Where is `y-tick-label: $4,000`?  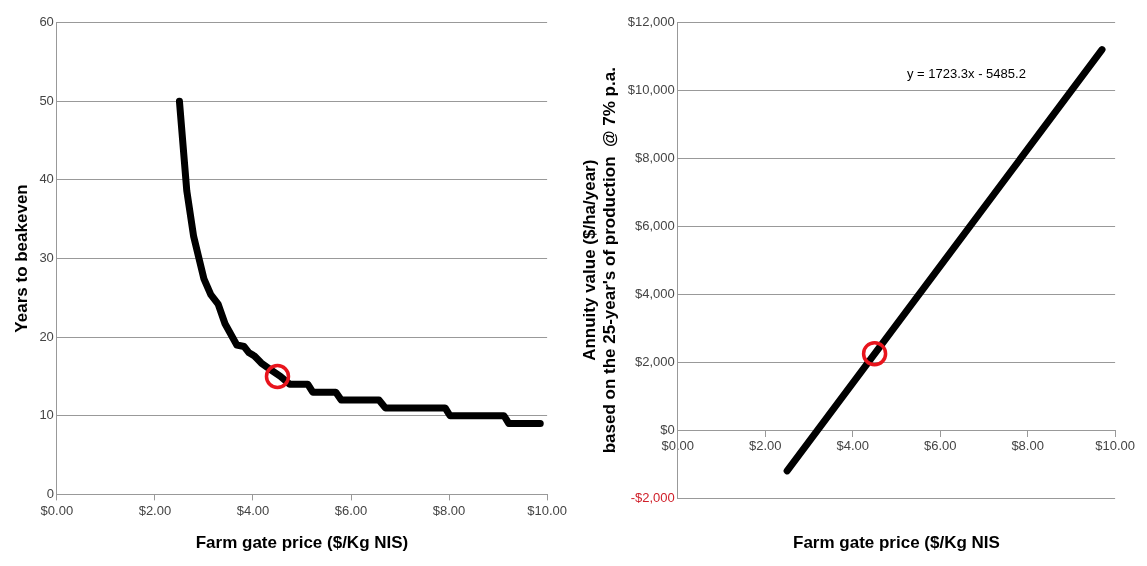 y-tick-label: $4,000 is located at coordinates (655, 293).